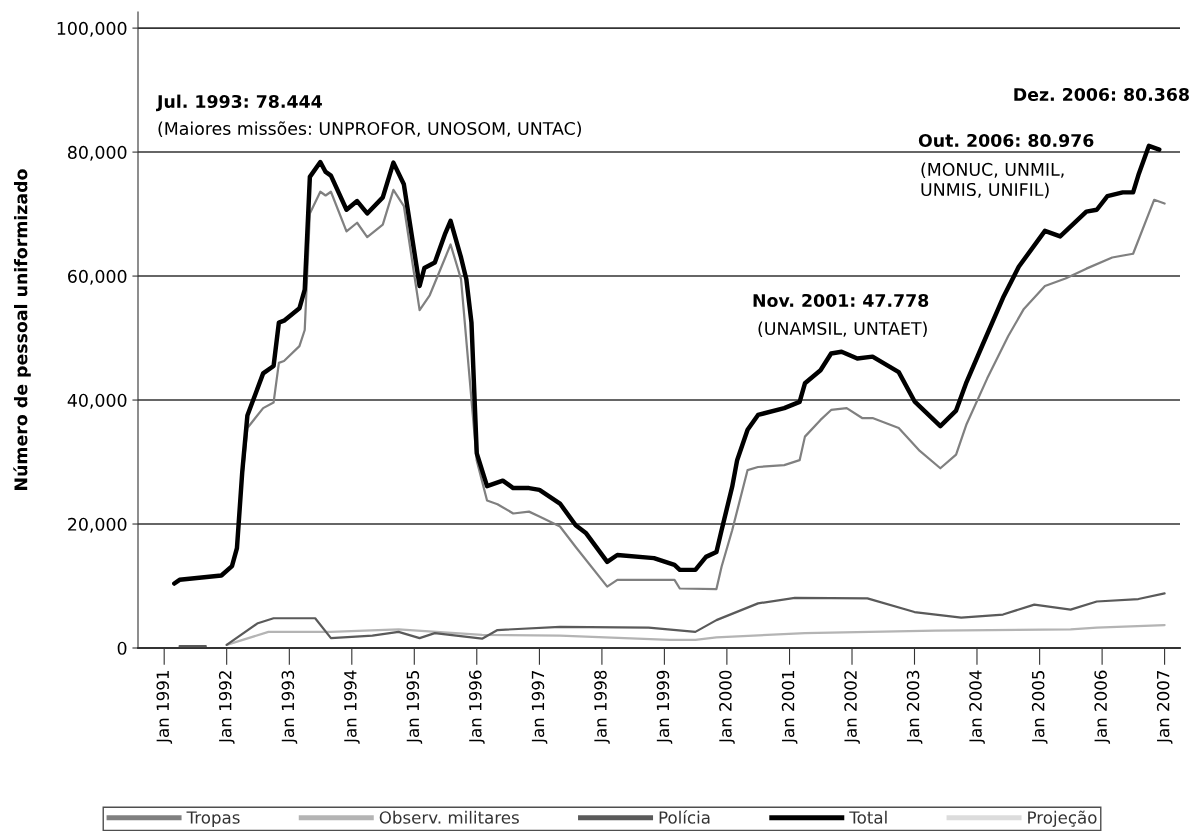 The height and width of the screenshot is (832, 1204). What do you see at coordinates (289, 707) in the screenshot?
I see `x-tick-label: Jan 1993` at bounding box center [289, 707].